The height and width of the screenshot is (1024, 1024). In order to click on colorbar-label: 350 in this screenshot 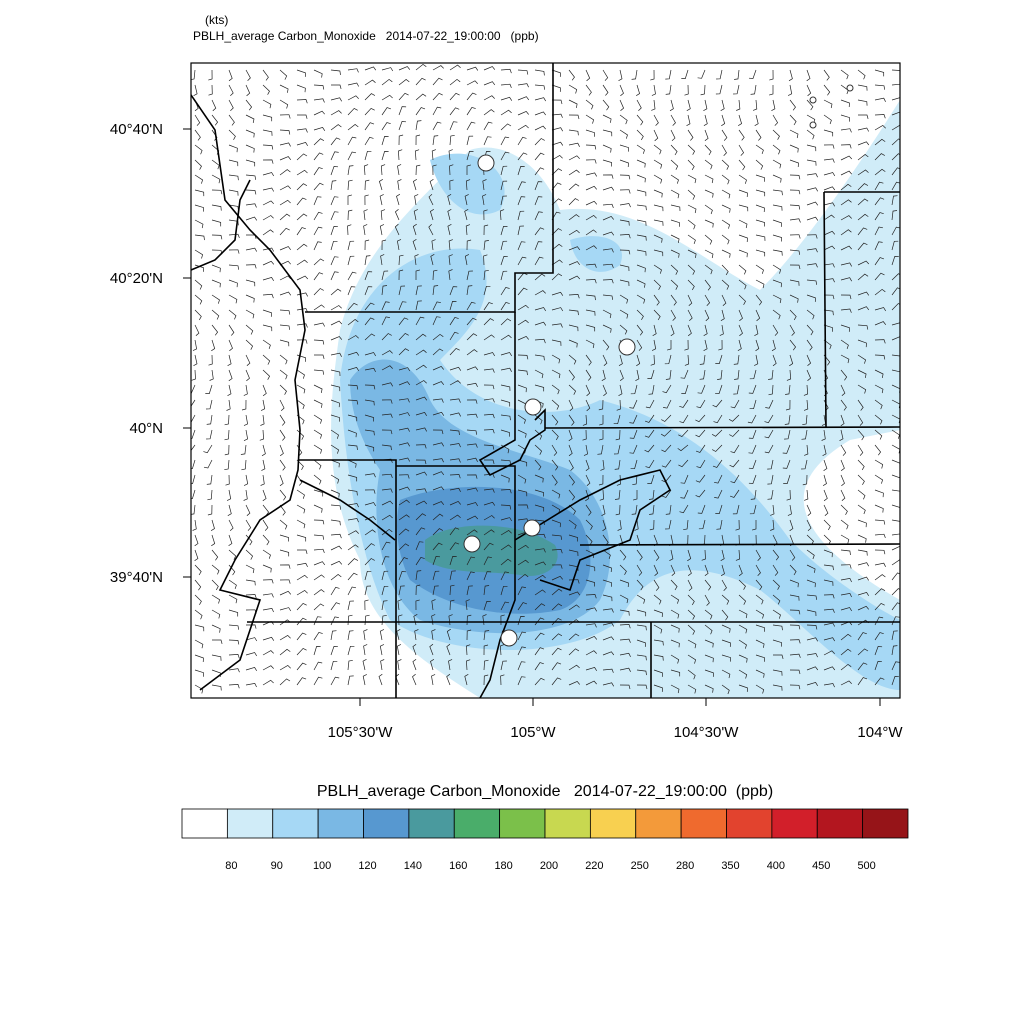, I will do `click(730, 866)`.